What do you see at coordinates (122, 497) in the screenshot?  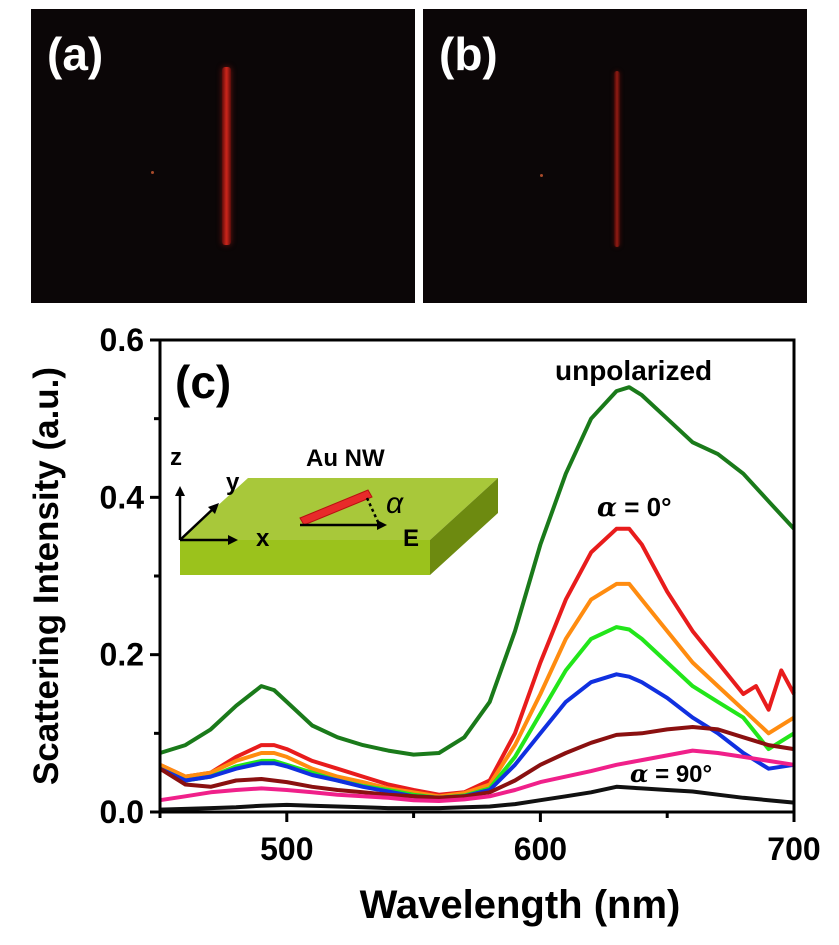 I see `y-tick-label: 0.4` at bounding box center [122, 497].